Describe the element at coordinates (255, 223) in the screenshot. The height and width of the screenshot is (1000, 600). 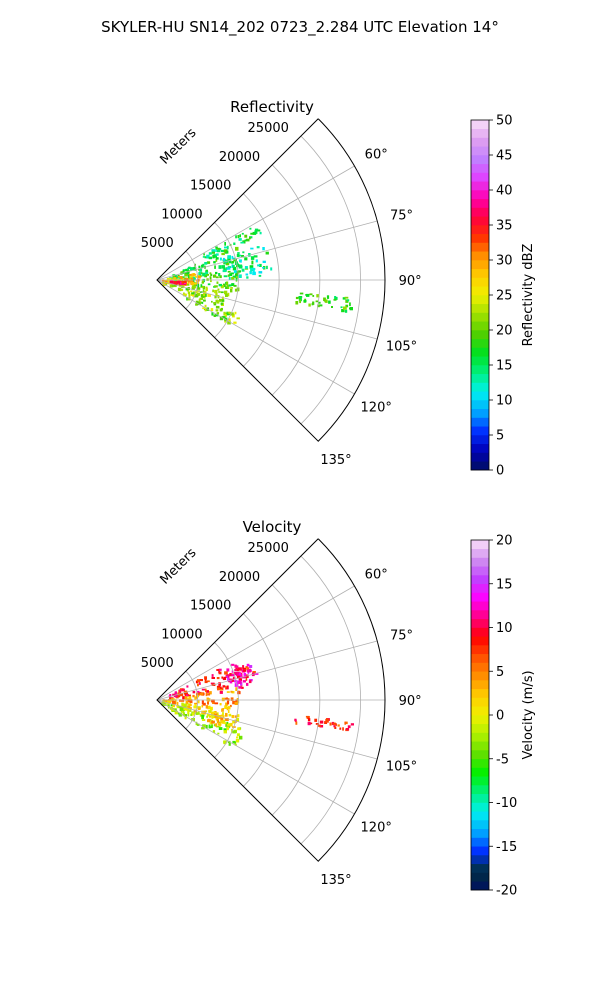
I see `azimuth-gridline` at that location.